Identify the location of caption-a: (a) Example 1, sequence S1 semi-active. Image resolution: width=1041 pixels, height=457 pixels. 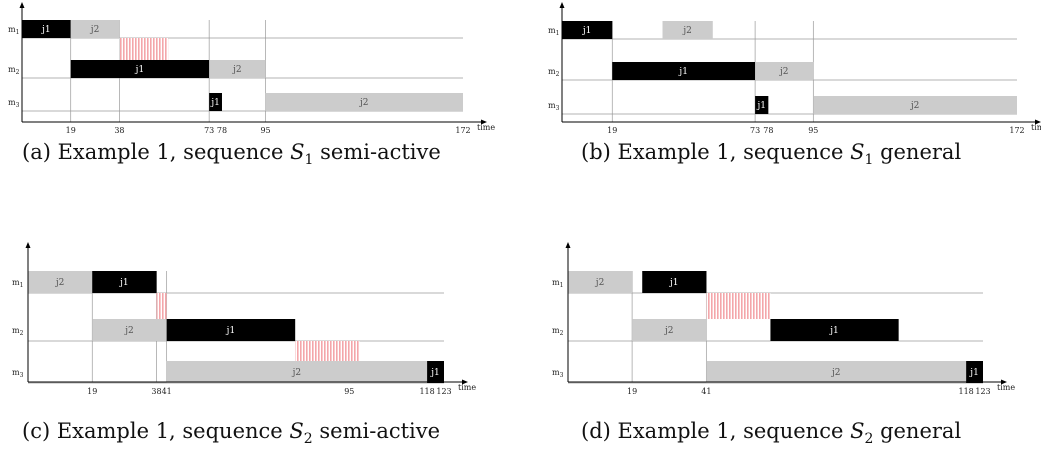
(231, 154).